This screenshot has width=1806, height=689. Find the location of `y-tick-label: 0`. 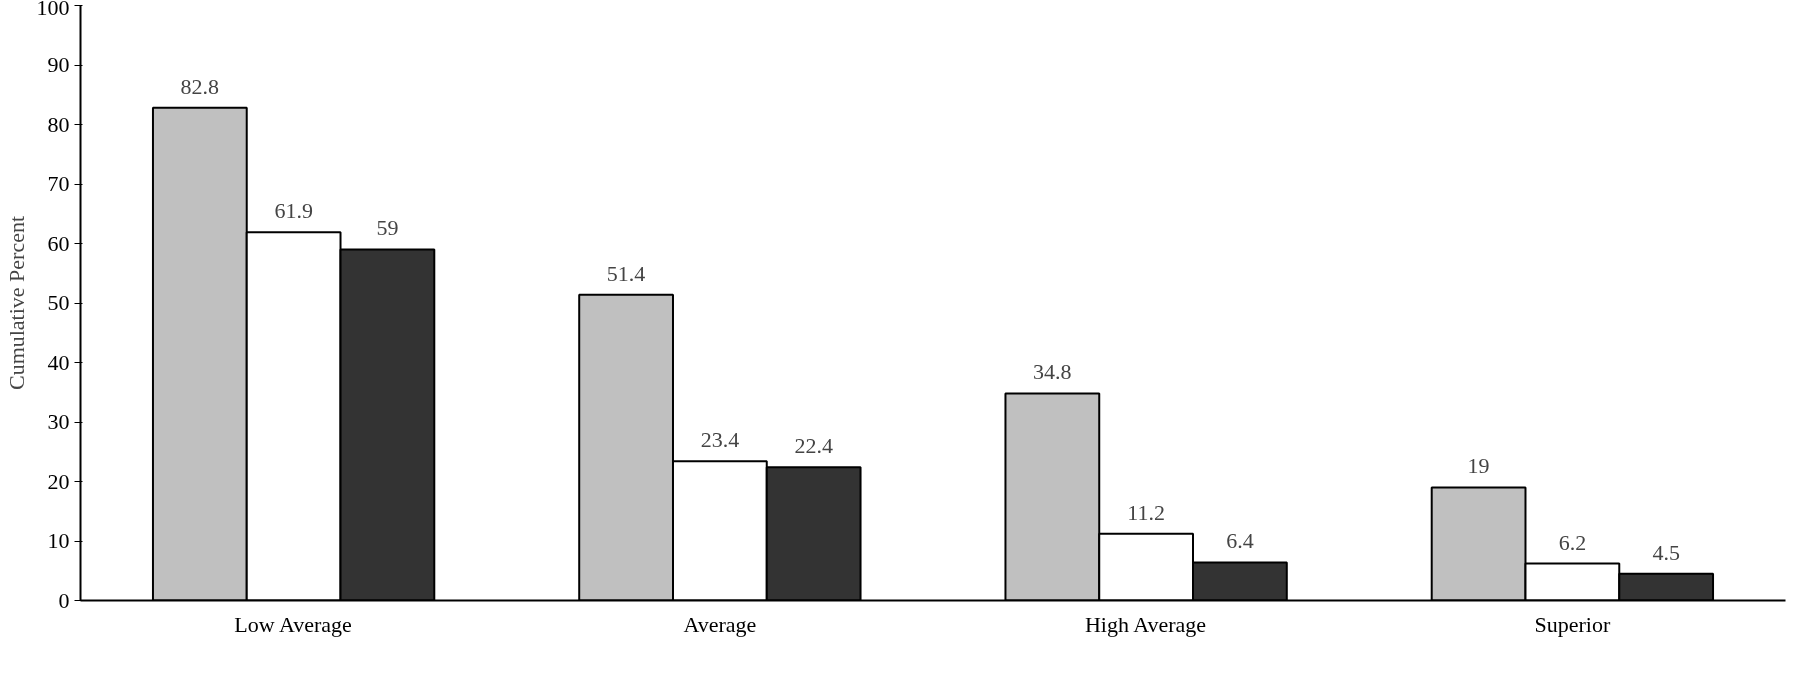

y-tick-label: 0 is located at coordinates (64, 600).